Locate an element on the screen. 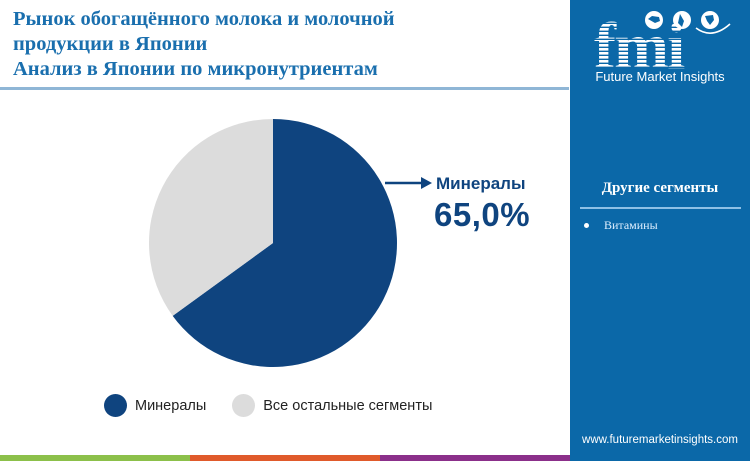 The width and height of the screenshot is (750, 461). list-item-label: Витамины is located at coordinates (631, 225).